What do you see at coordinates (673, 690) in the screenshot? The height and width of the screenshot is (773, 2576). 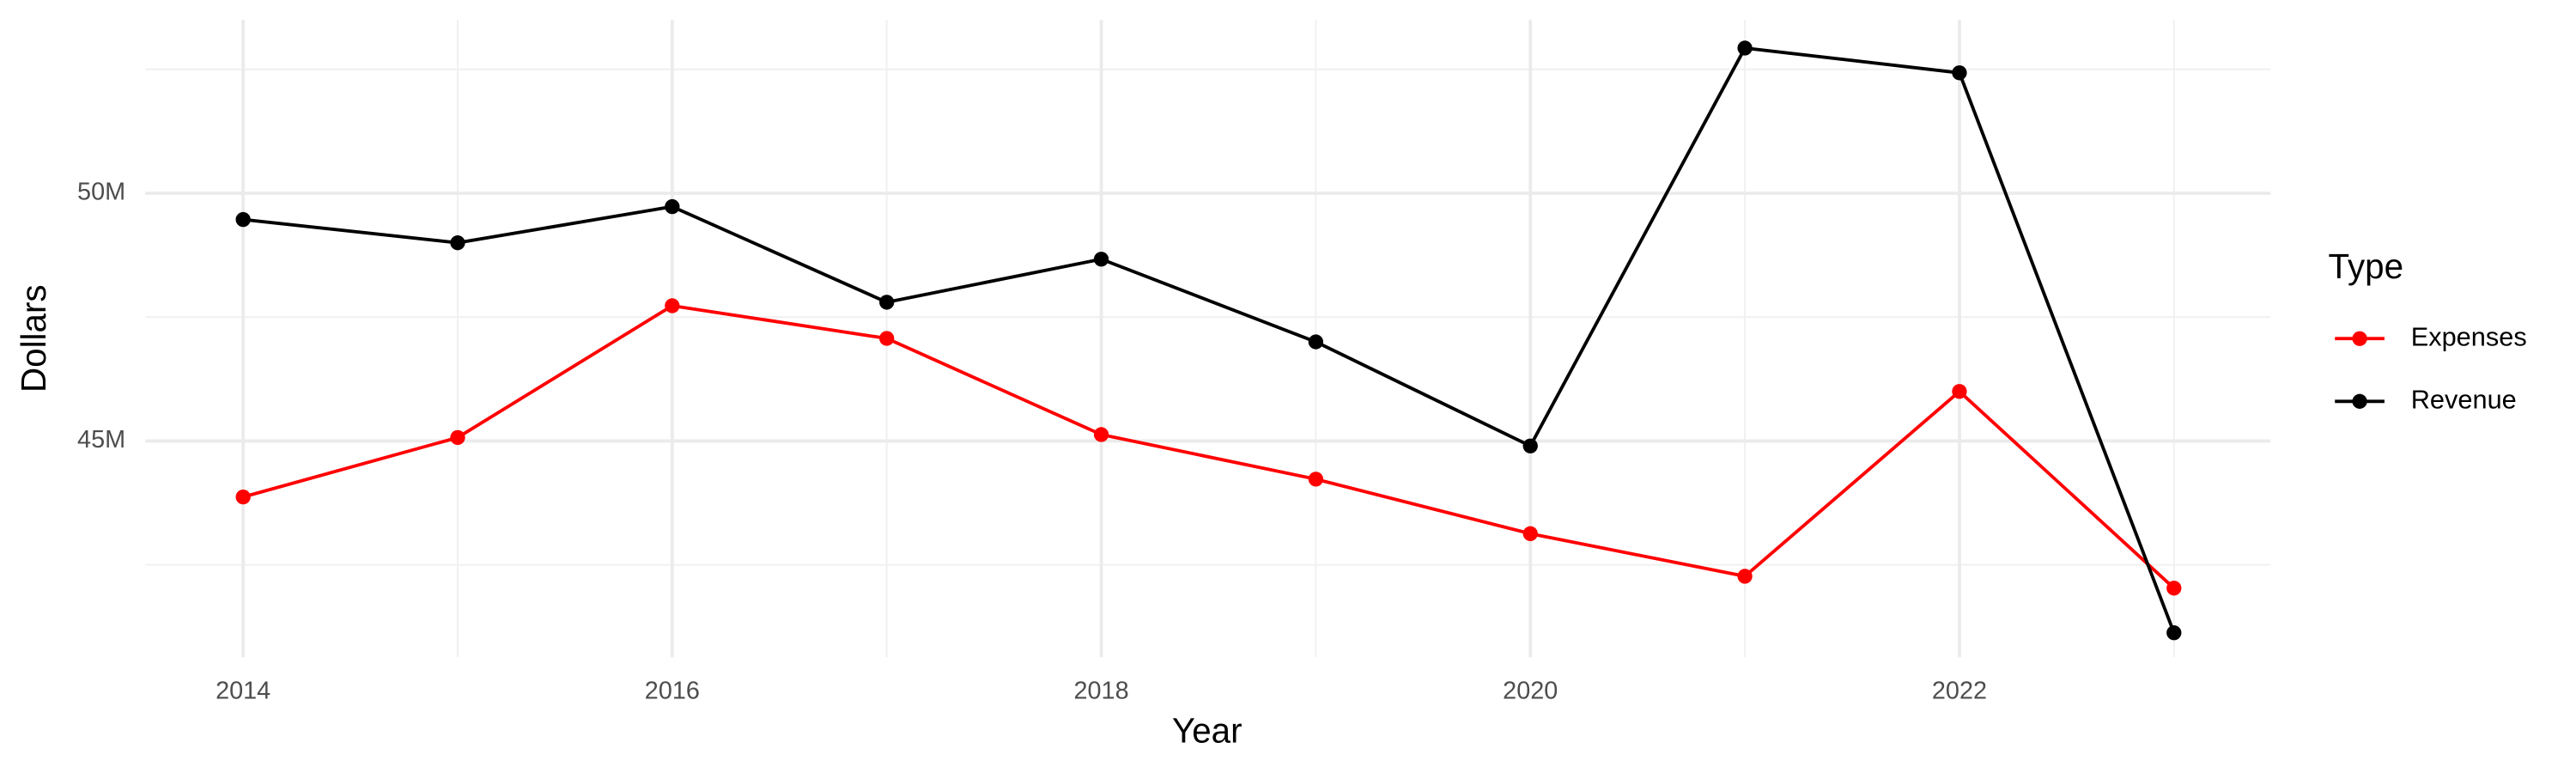 I see `x-tick-label: 2016` at bounding box center [673, 690].